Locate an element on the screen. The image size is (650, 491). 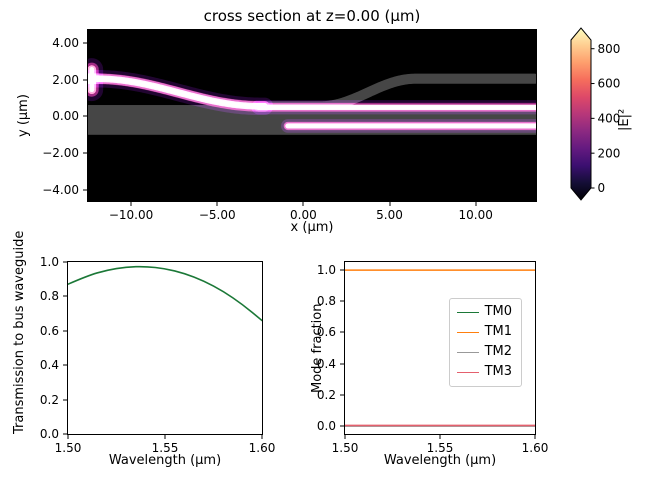
y-tick-label: −2.00 is located at coordinates (60, 153).